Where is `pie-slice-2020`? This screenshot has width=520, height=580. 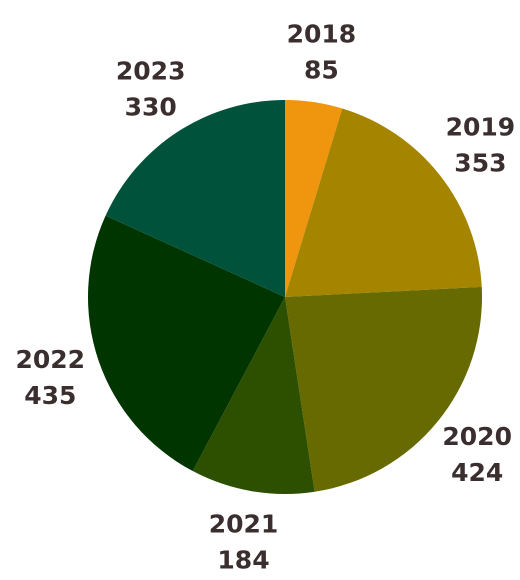 pie-slice-2020 is located at coordinates (383, 389).